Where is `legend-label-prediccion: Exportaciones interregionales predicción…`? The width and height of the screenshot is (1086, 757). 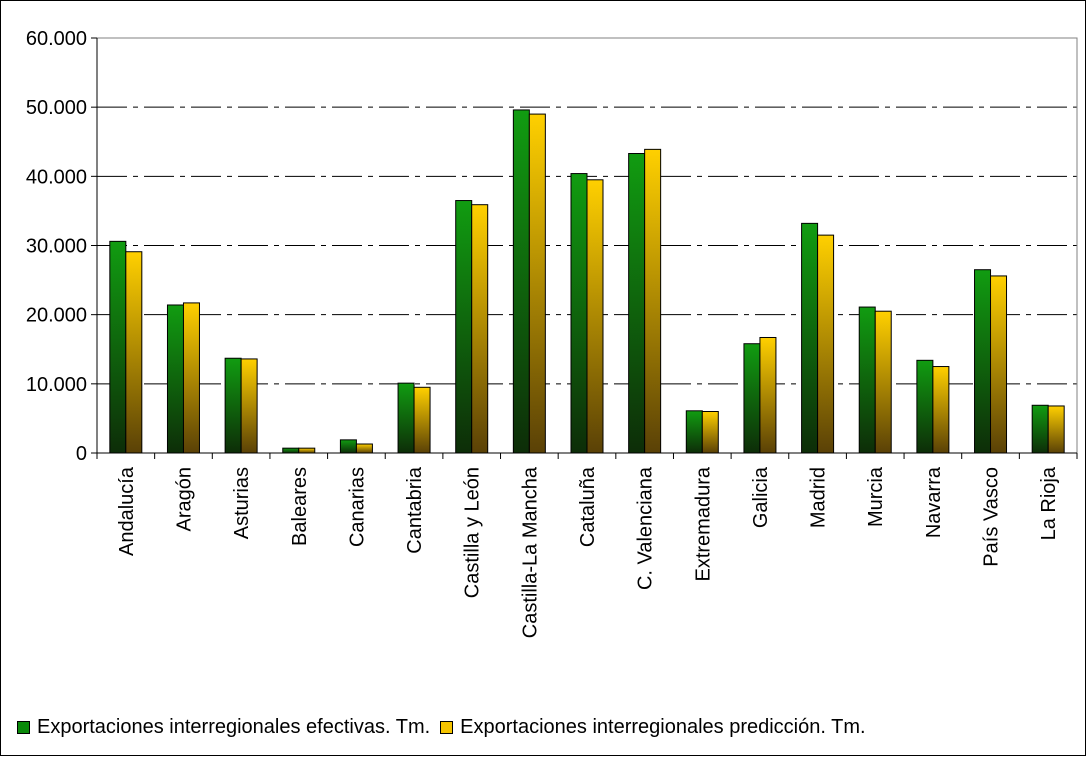
legend-label-prediccion: Exportaciones interregionales predicción… is located at coordinates (663, 726).